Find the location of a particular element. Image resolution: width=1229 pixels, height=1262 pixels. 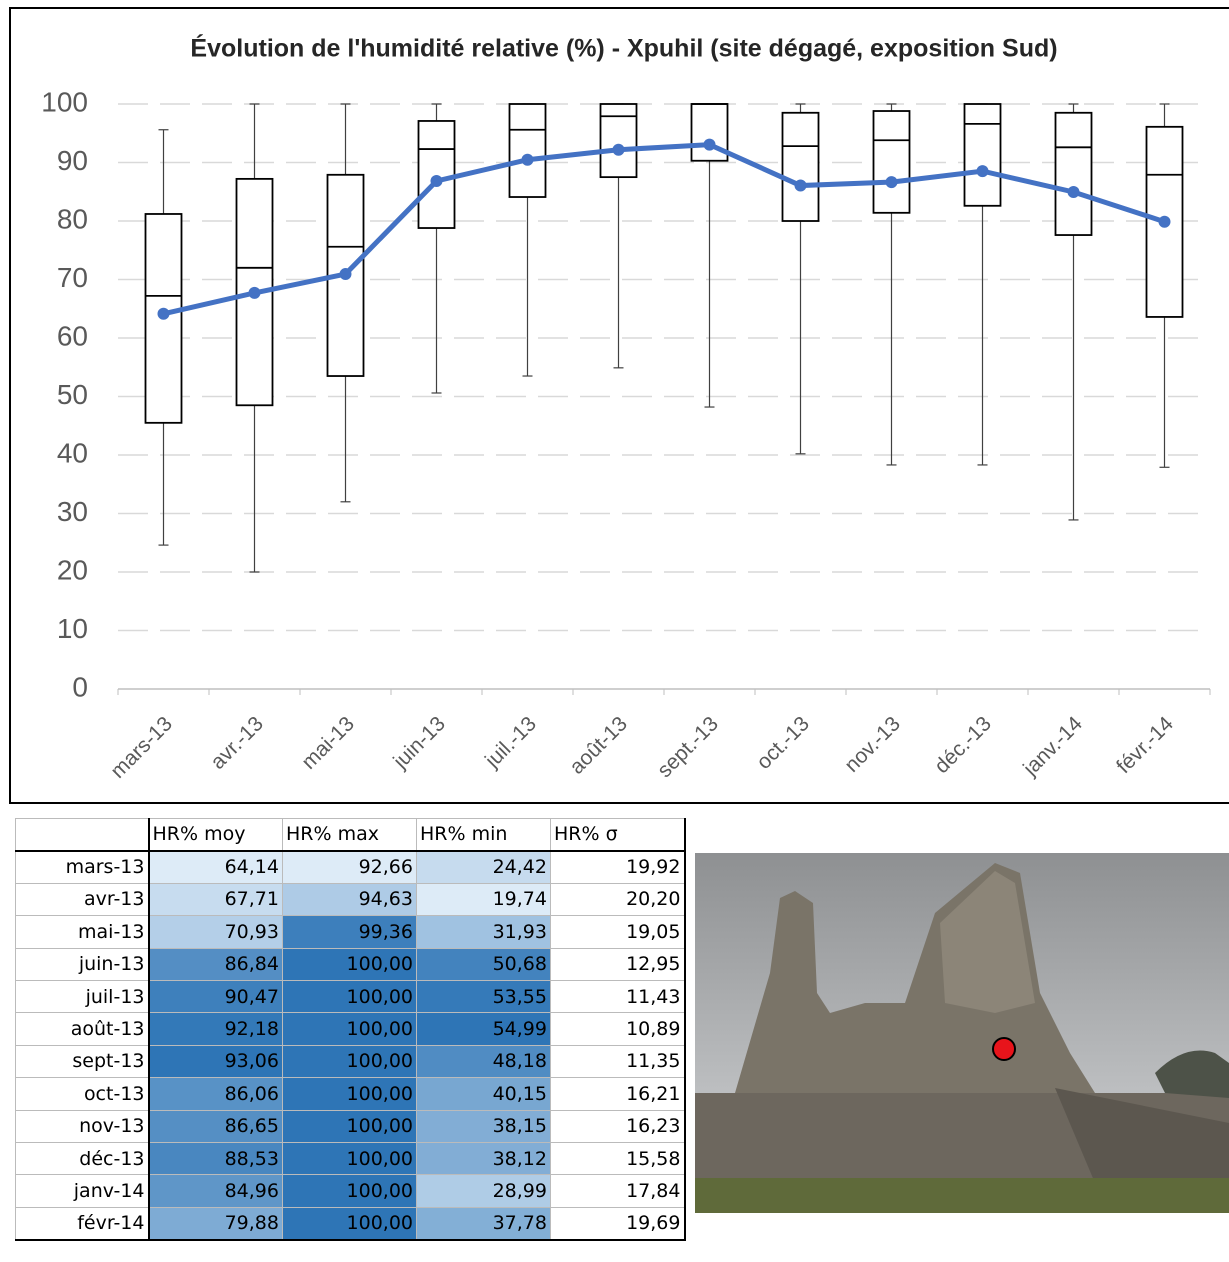

mean-line is located at coordinates (664, 229).